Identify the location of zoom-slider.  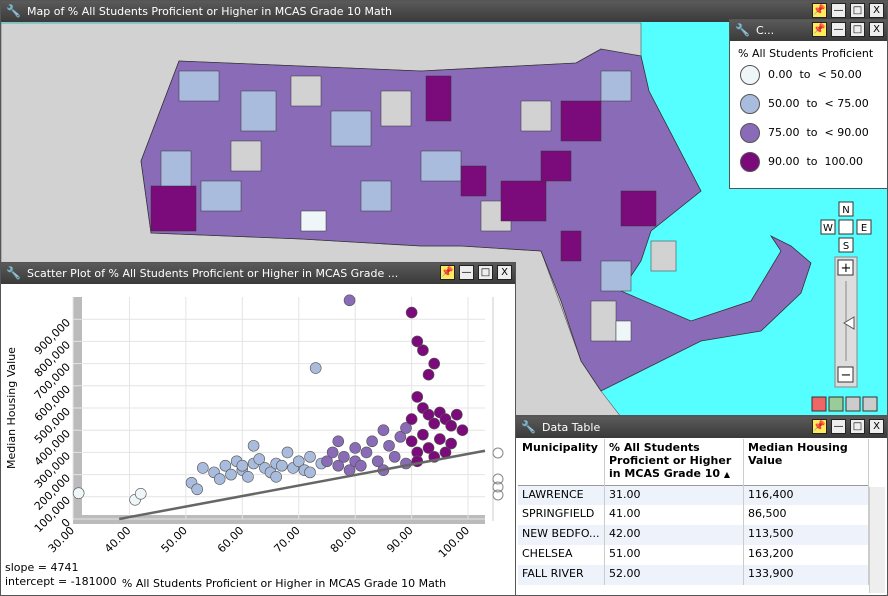
(849, 323).